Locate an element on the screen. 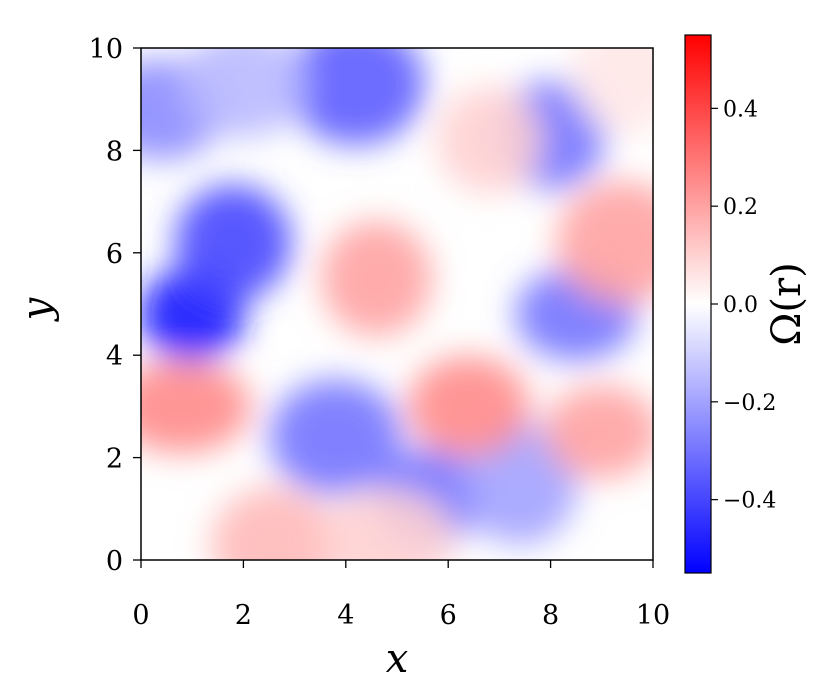  colorbar-ticks: −0.4 −0.2 0.0 0.2 0.4 is located at coordinates (743, 305).